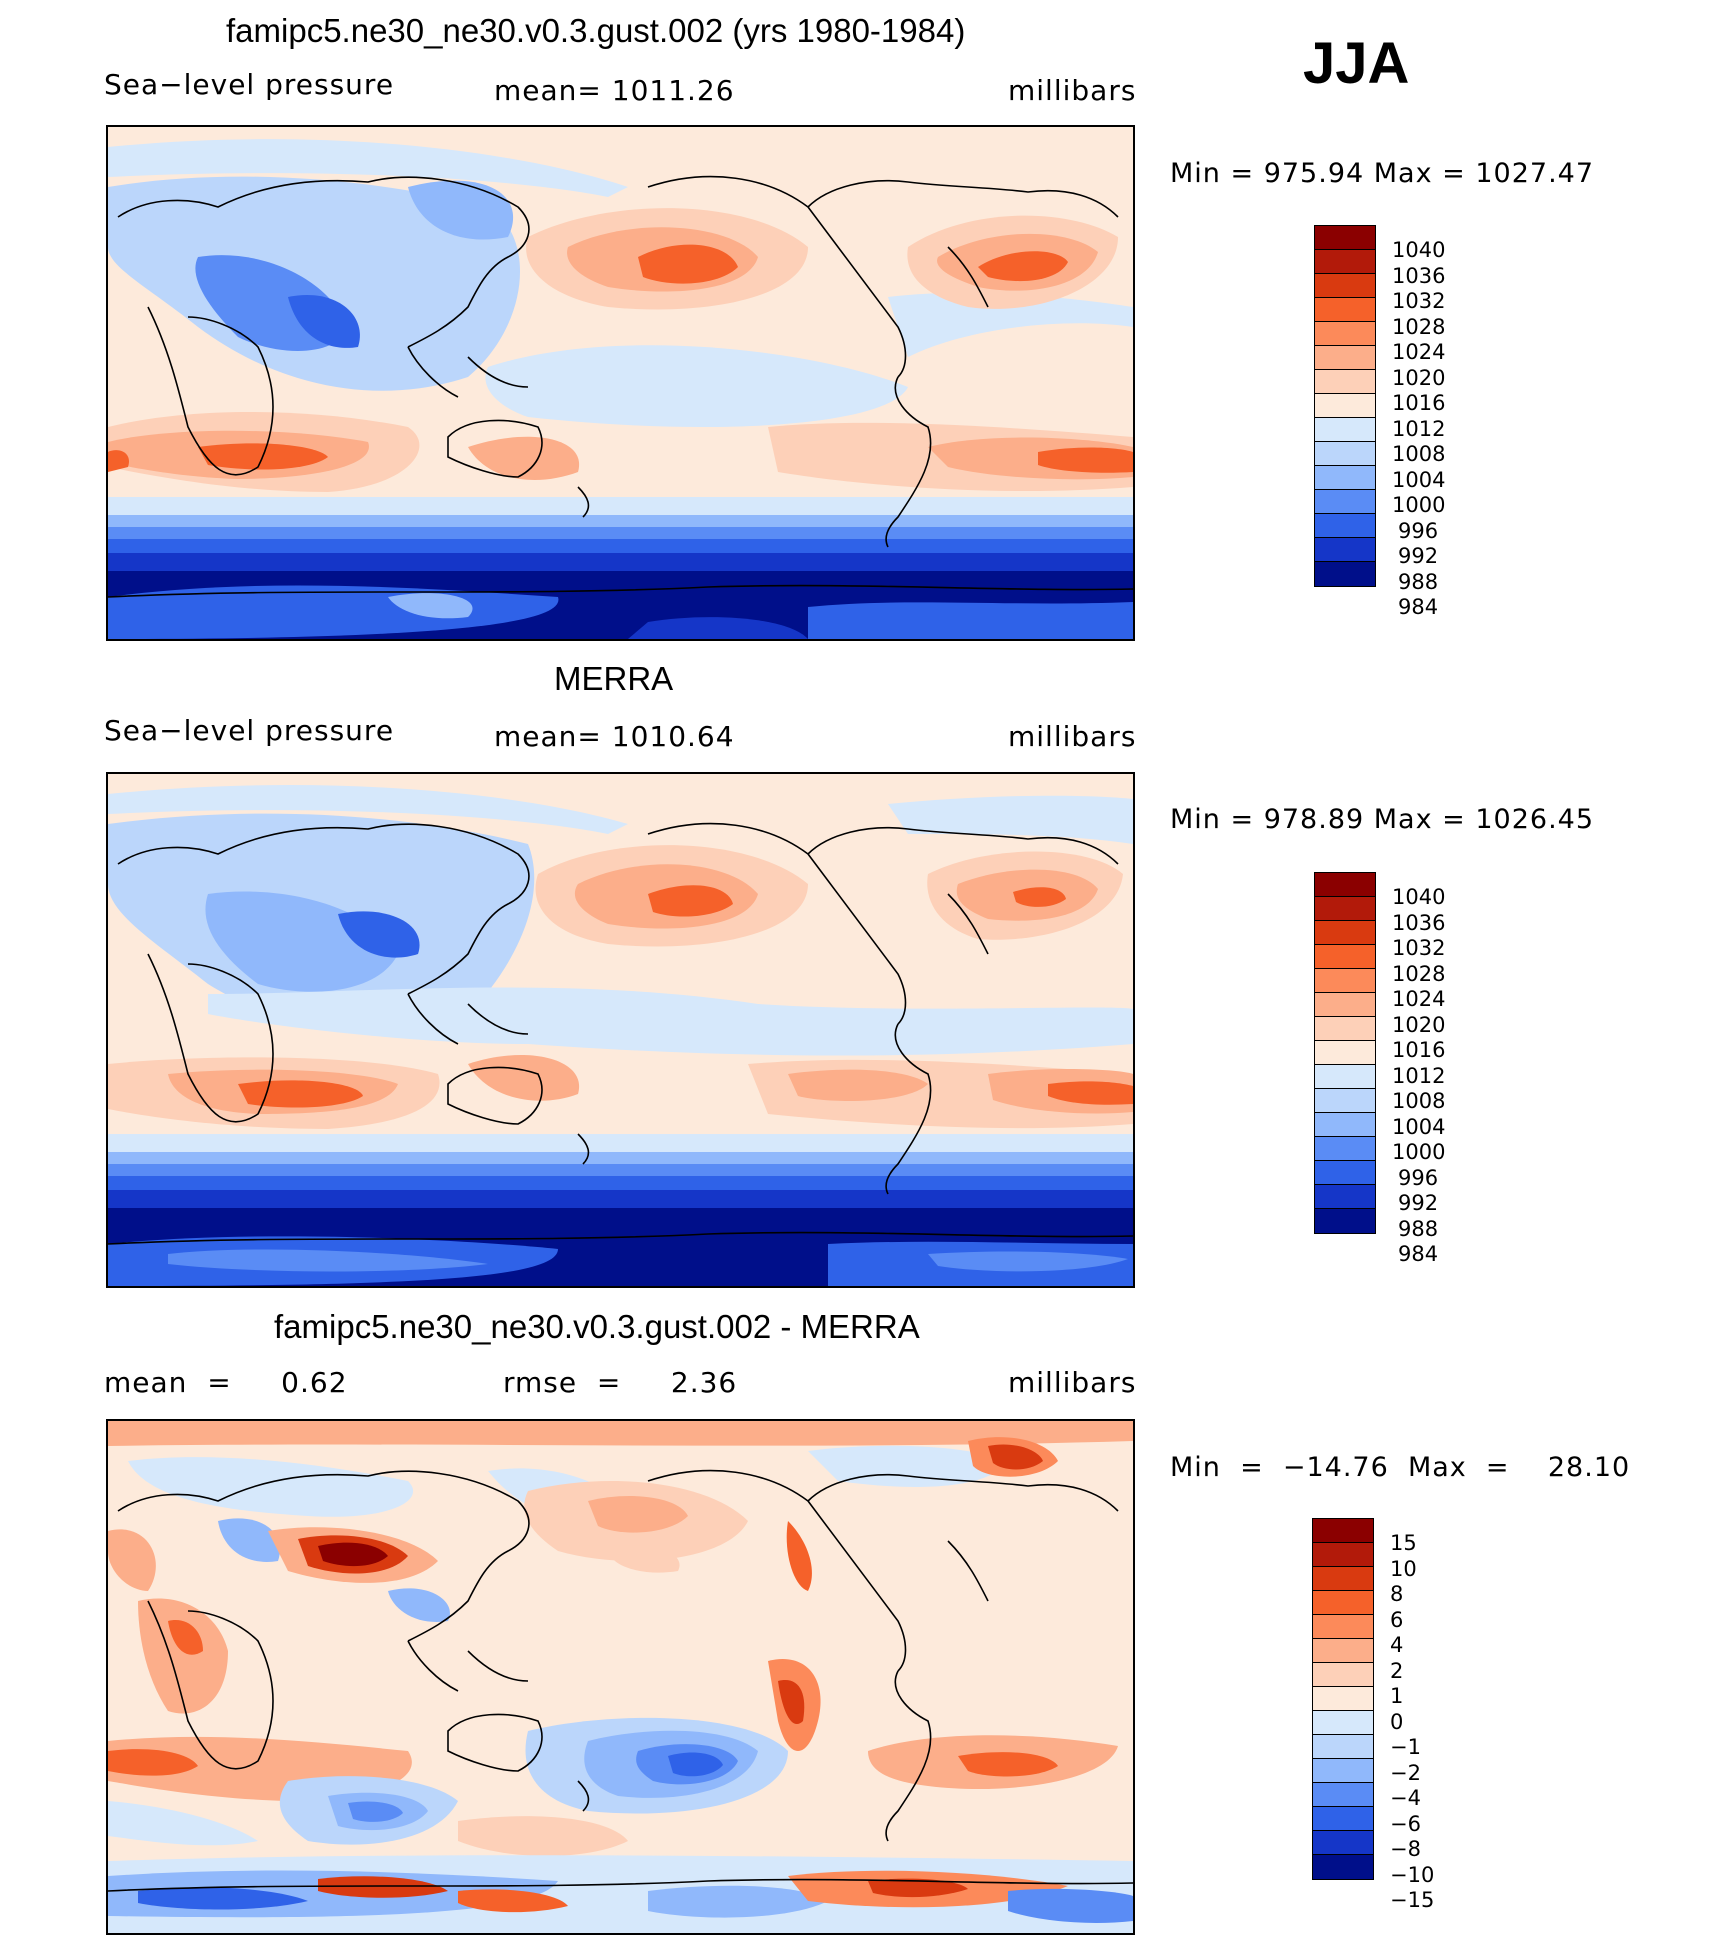 The height and width of the screenshot is (1941, 1710). What do you see at coordinates (1419, 428) in the screenshot?
I see `panel1-tick: 1012` at bounding box center [1419, 428].